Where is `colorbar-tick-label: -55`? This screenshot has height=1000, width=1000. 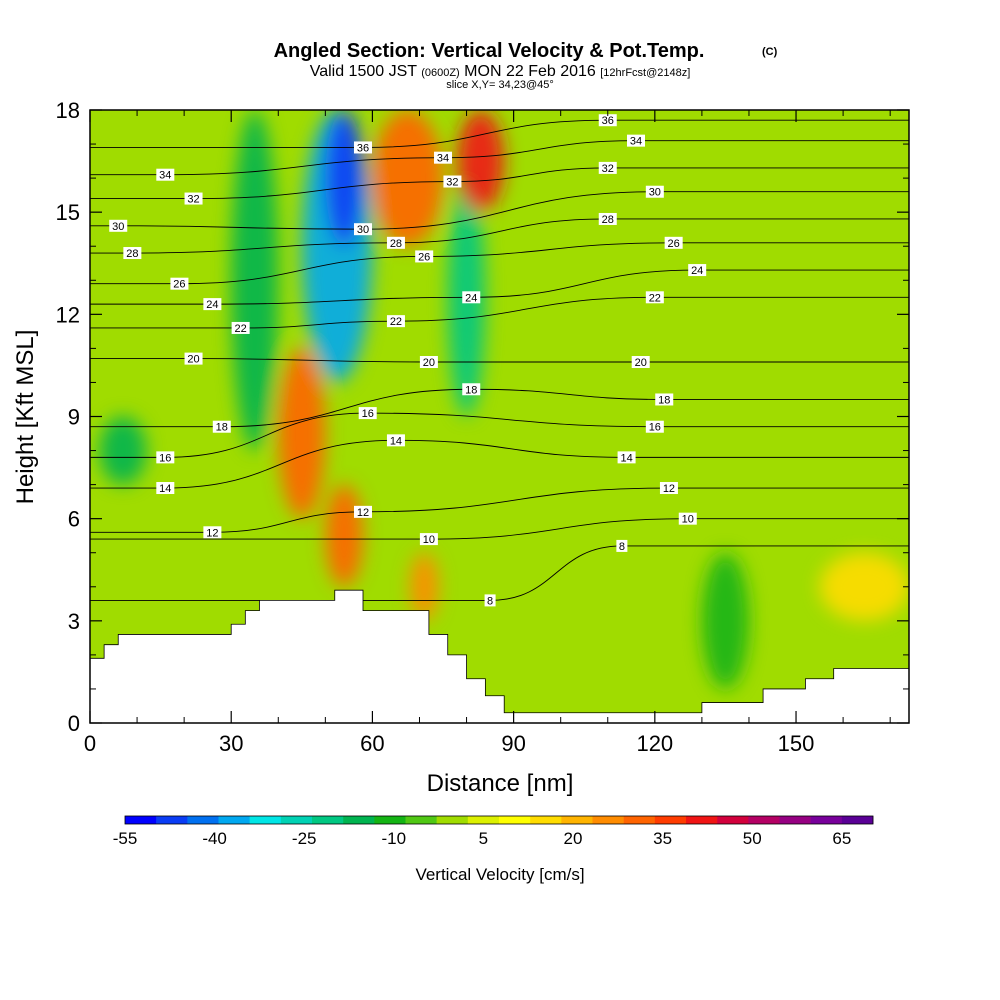 colorbar-tick-label: -55 is located at coordinates (125, 838).